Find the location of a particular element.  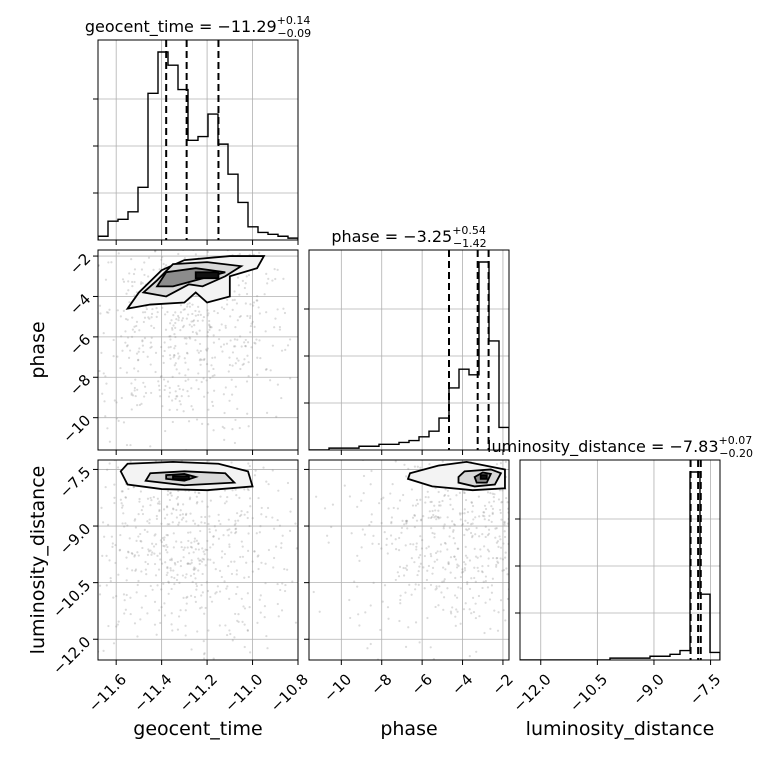

y-tick-label: −4 is located at coordinates (80, 304).